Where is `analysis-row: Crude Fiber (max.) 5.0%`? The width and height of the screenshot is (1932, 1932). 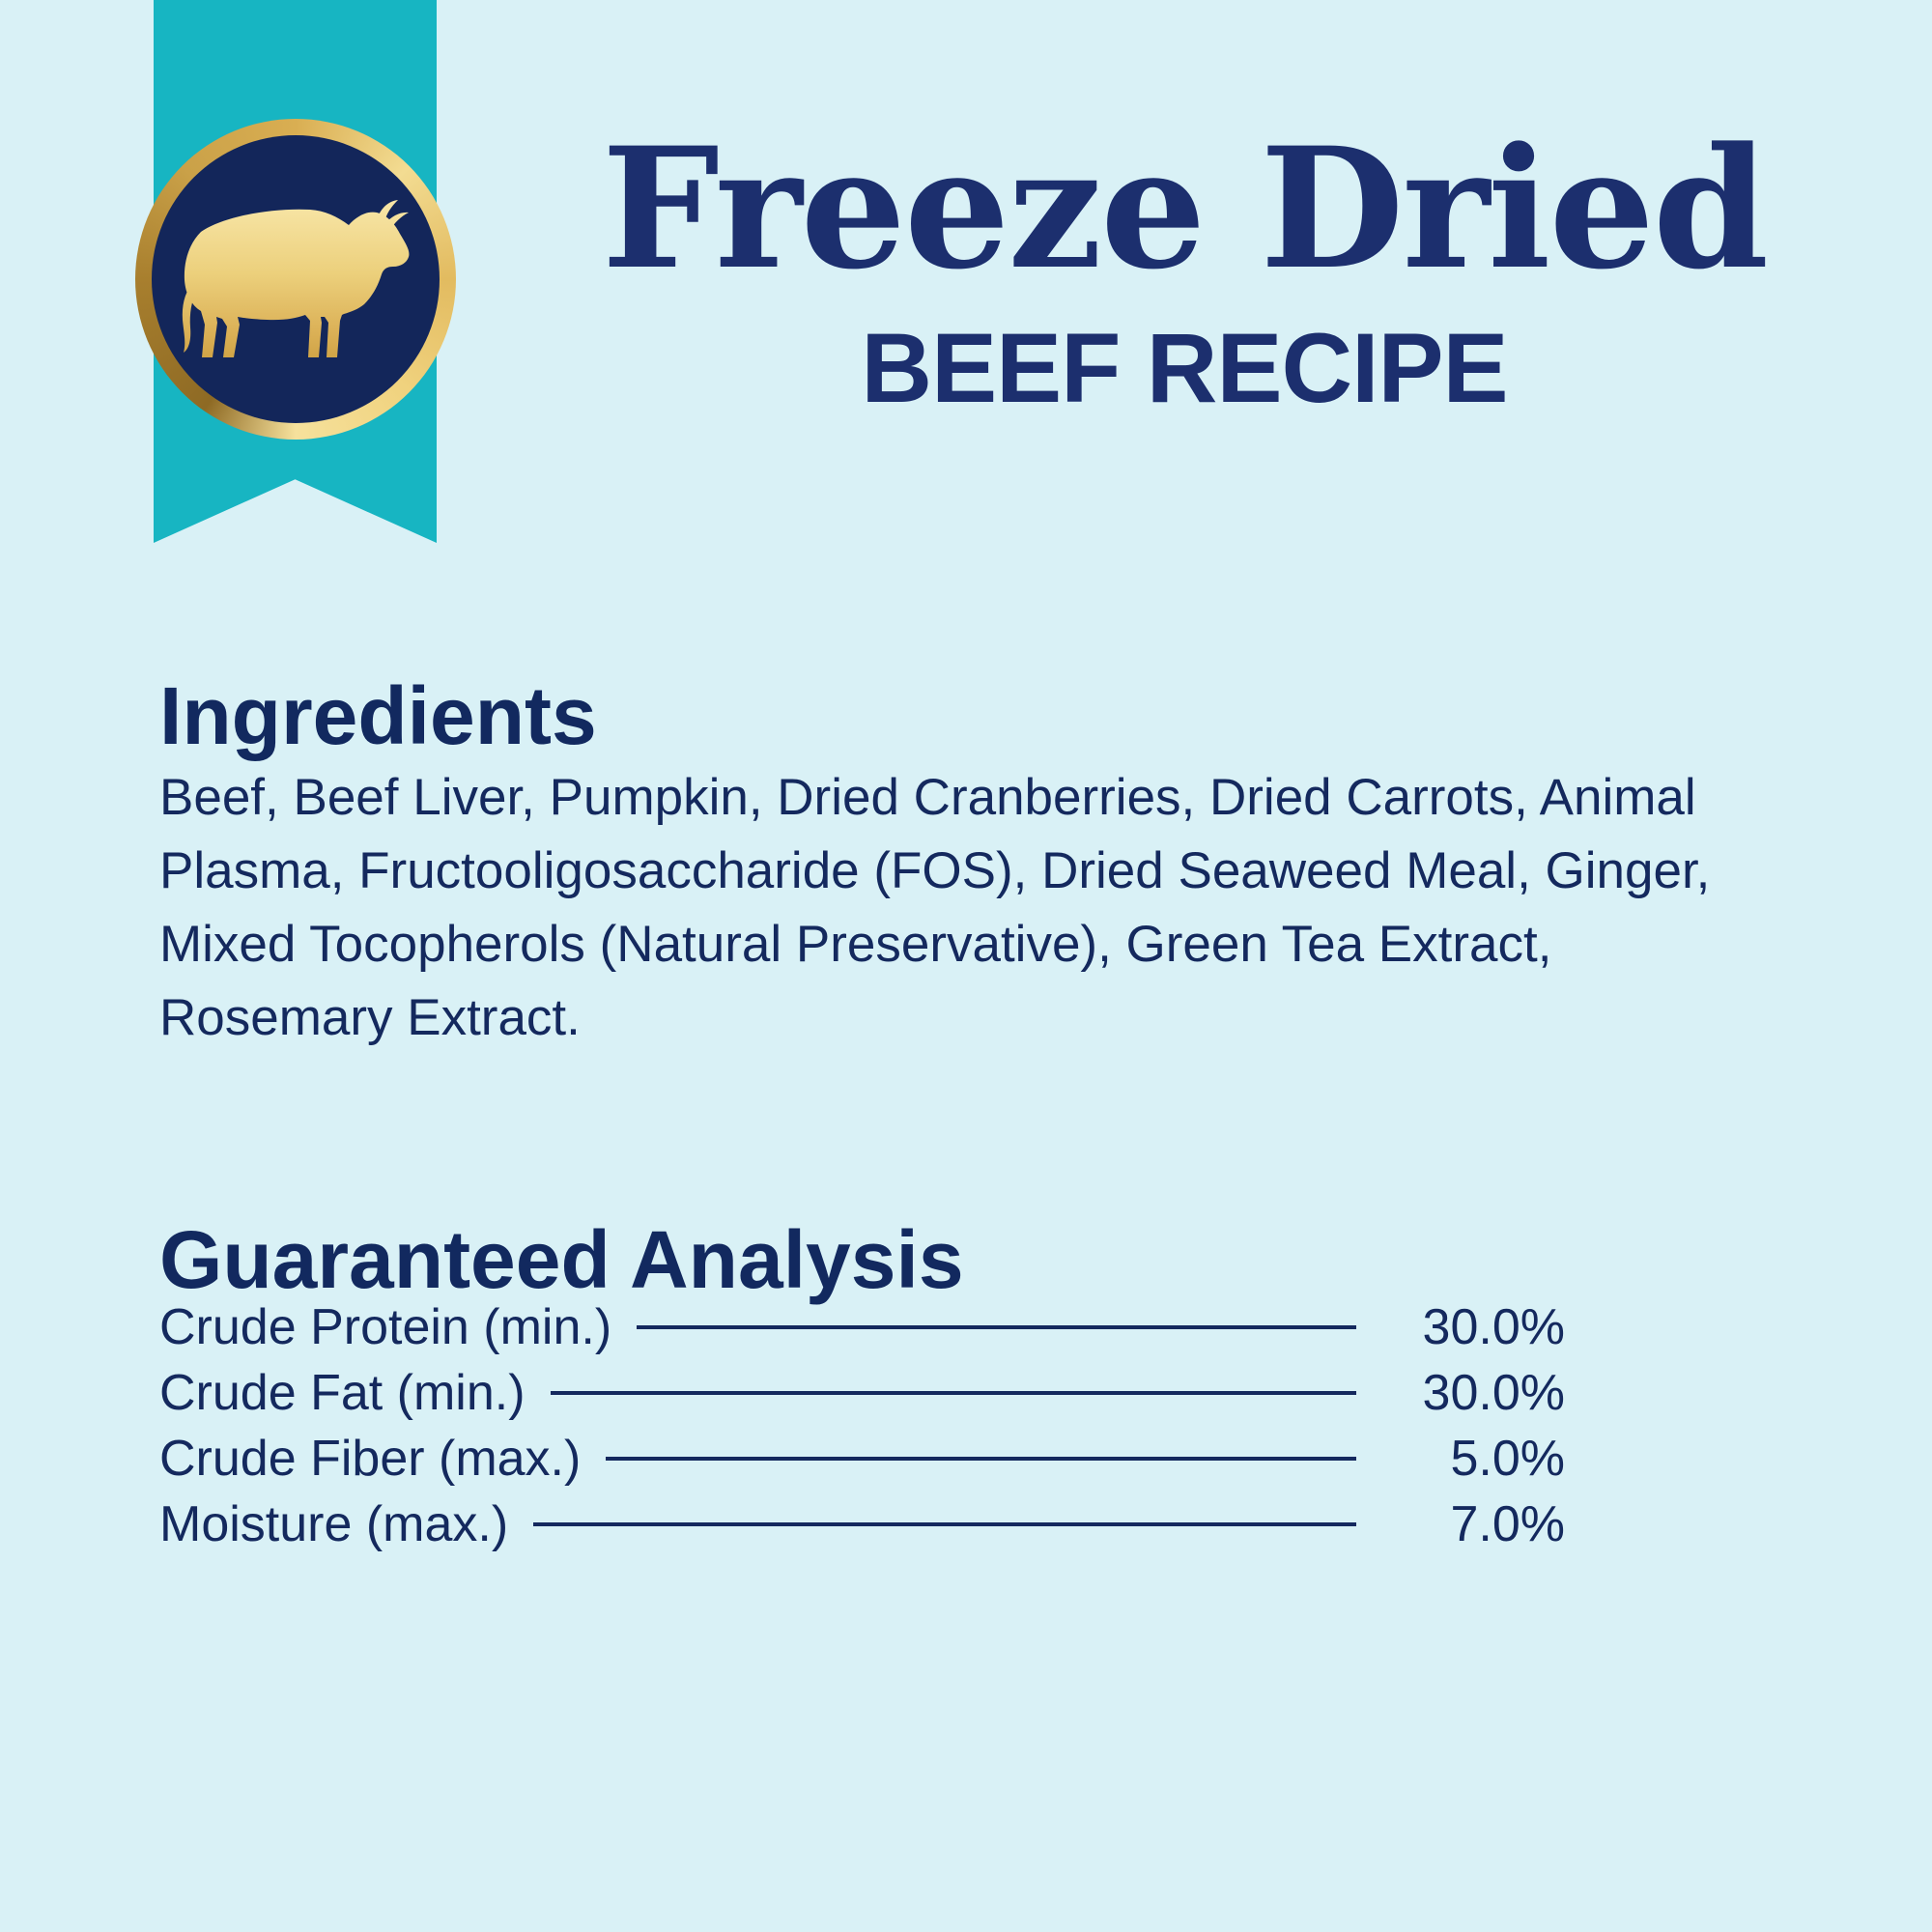
analysis-row: Crude Fiber (max.) 5.0% is located at coordinates (862, 1459).